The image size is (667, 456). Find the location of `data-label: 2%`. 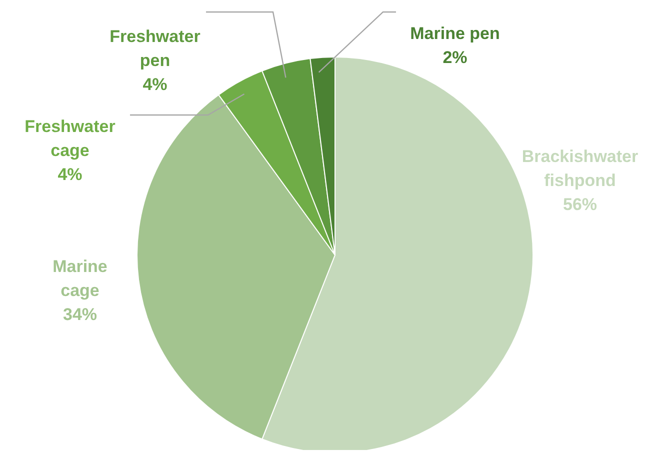

data-label: 2% is located at coordinates (455, 57).